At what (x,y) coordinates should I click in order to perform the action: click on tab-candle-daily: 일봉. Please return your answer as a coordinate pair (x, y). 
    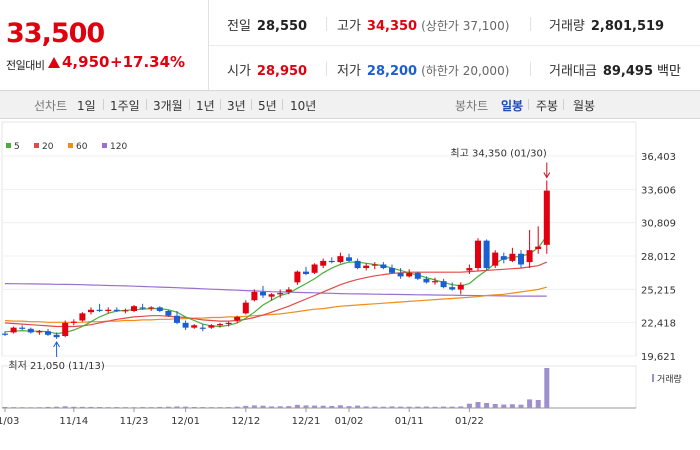
    Looking at the image, I should click on (512, 106).